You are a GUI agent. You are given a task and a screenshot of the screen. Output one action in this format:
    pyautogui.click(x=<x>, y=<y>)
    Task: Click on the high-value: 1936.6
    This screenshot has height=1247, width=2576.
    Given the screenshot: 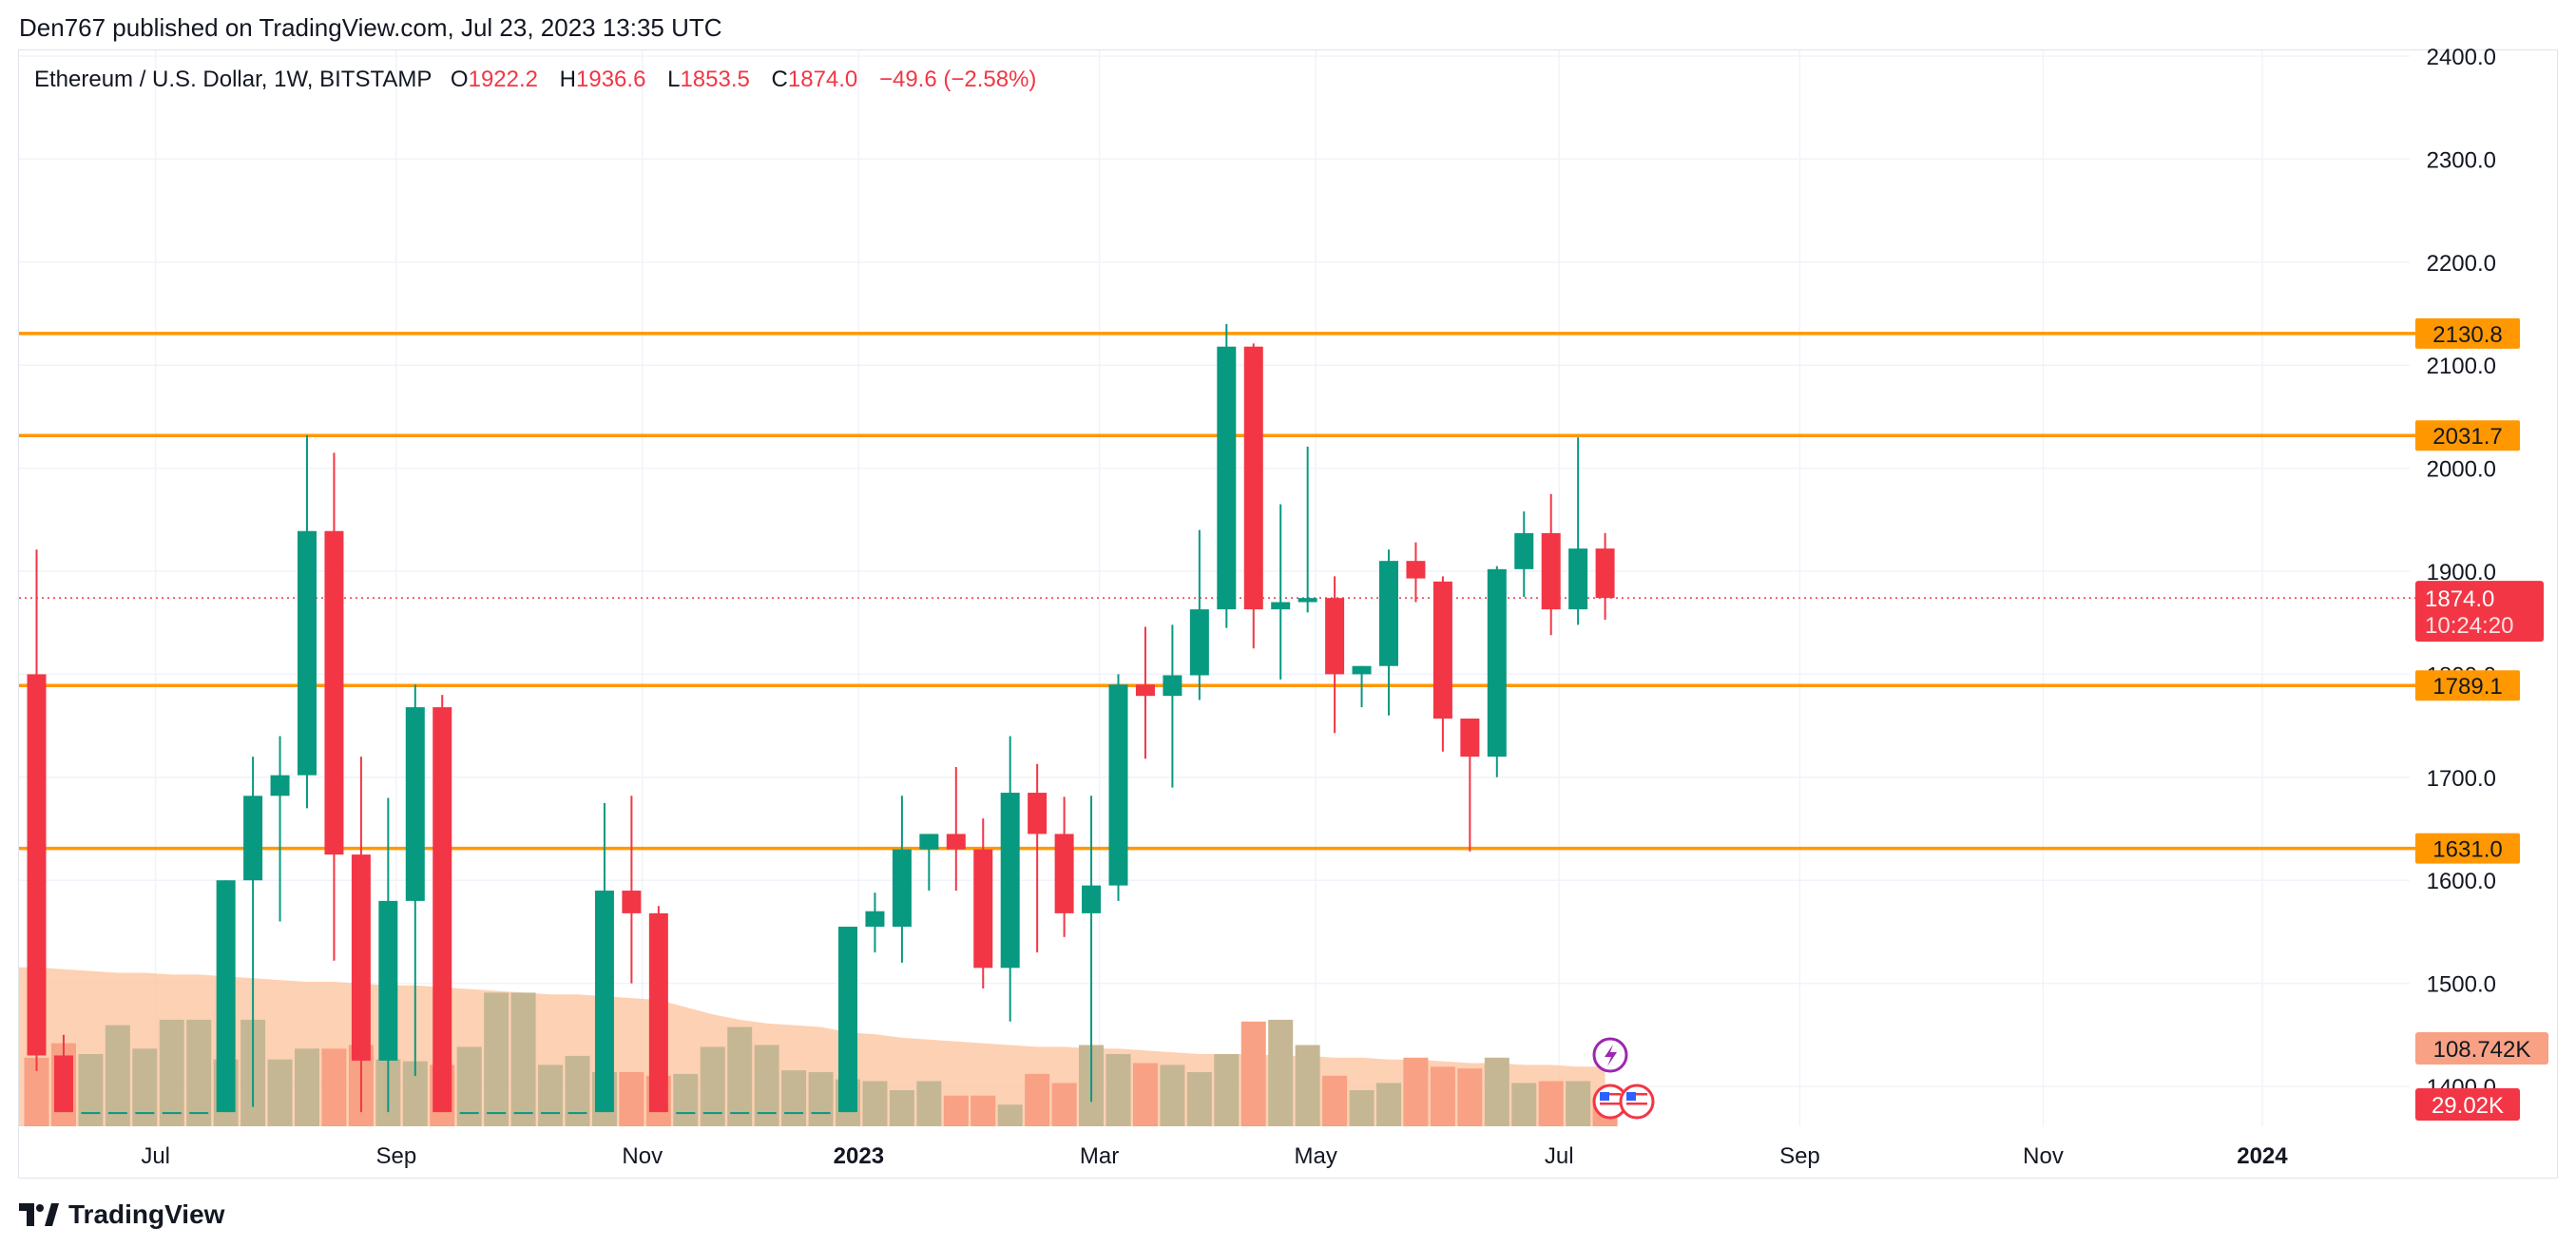 What is the action you would take?
    pyautogui.click(x=611, y=79)
    